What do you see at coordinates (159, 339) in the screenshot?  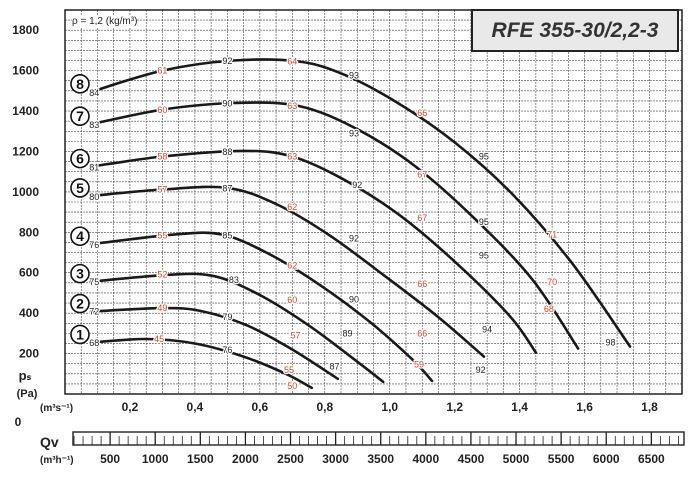 I see `efficiency-label: 45` at bounding box center [159, 339].